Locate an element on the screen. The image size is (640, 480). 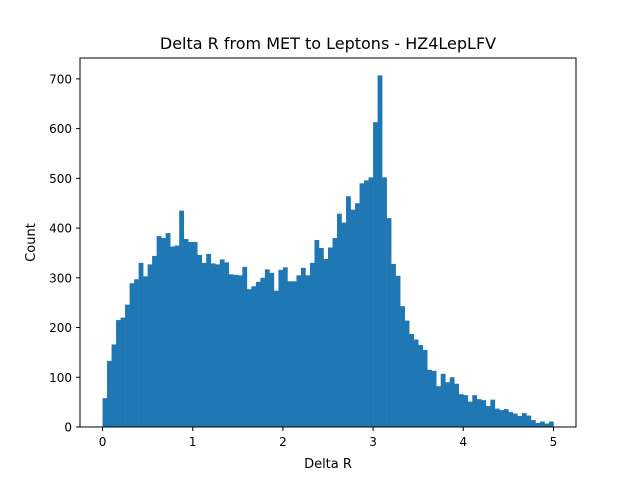
y-tick-label: 300 is located at coordinates (60, 278).